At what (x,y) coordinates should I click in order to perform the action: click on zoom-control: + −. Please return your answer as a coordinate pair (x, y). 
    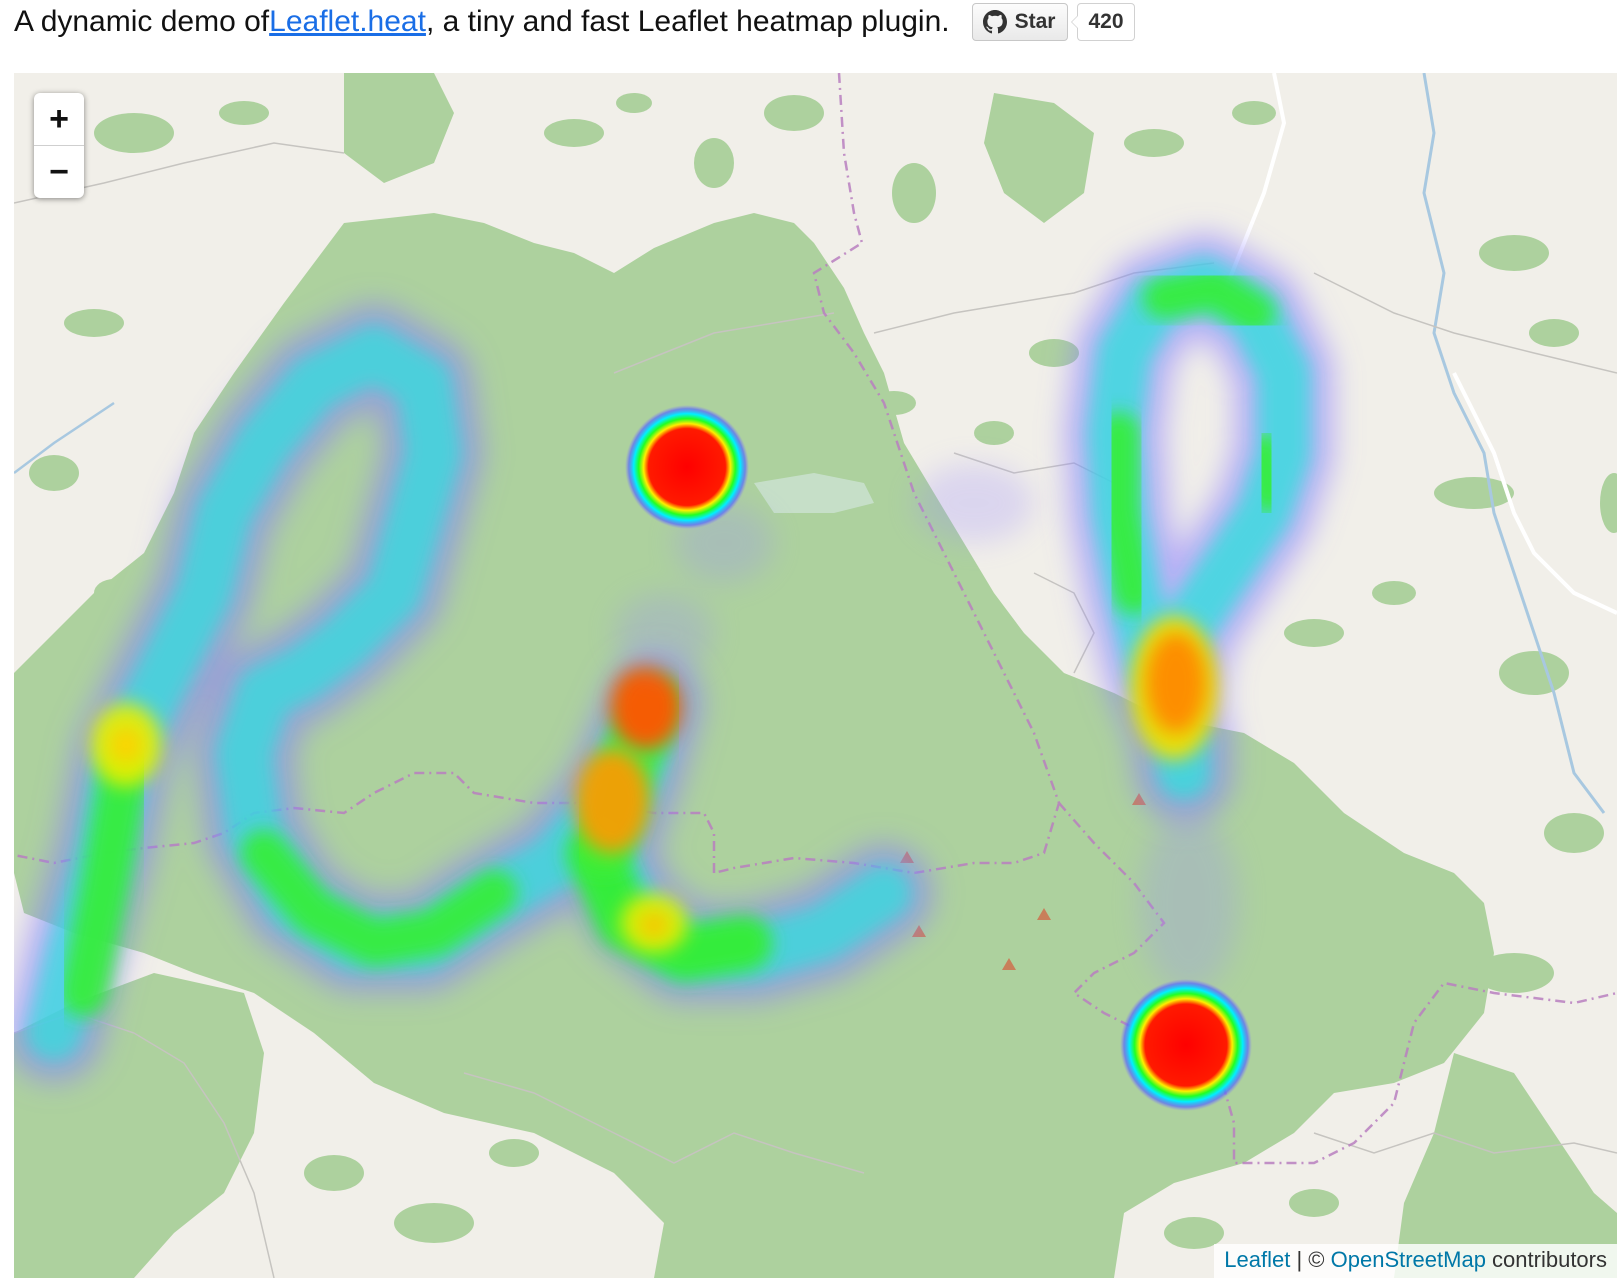
    Looking at the image, I should click on (59, 145).